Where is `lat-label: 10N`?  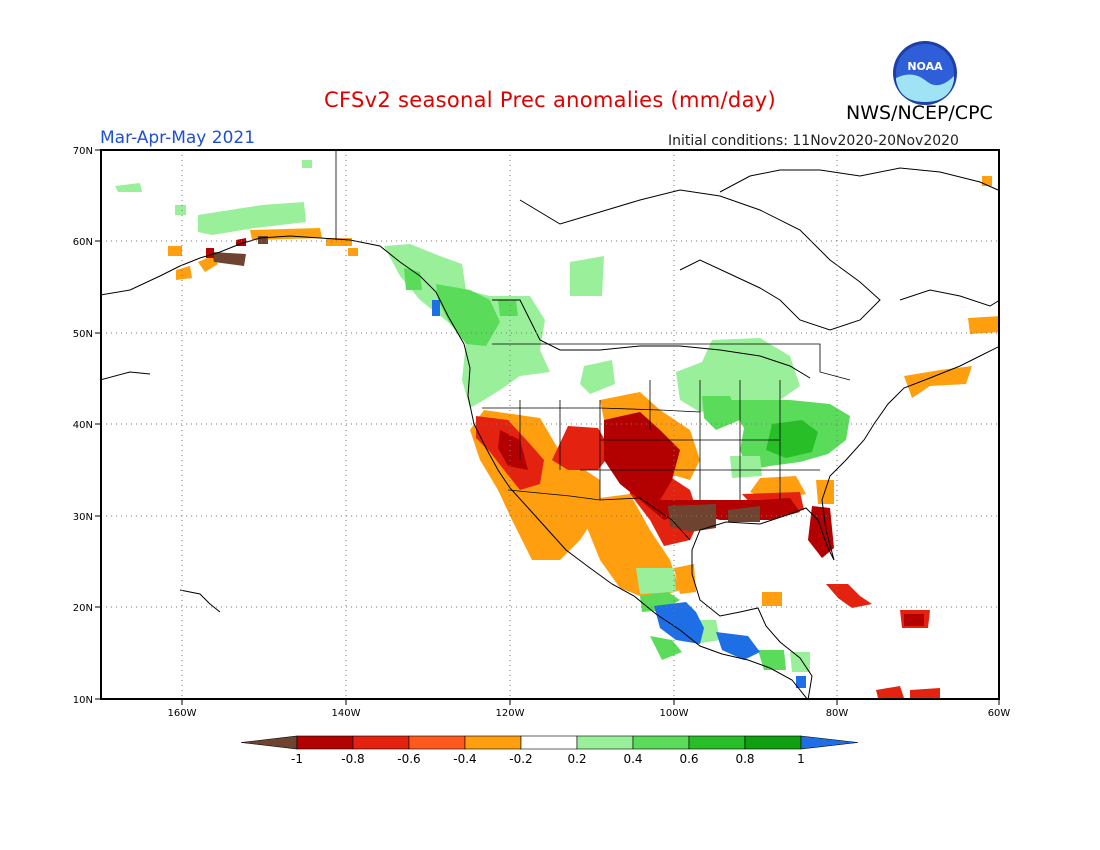
lat-label: 10N is located at coordinates (83, 700).